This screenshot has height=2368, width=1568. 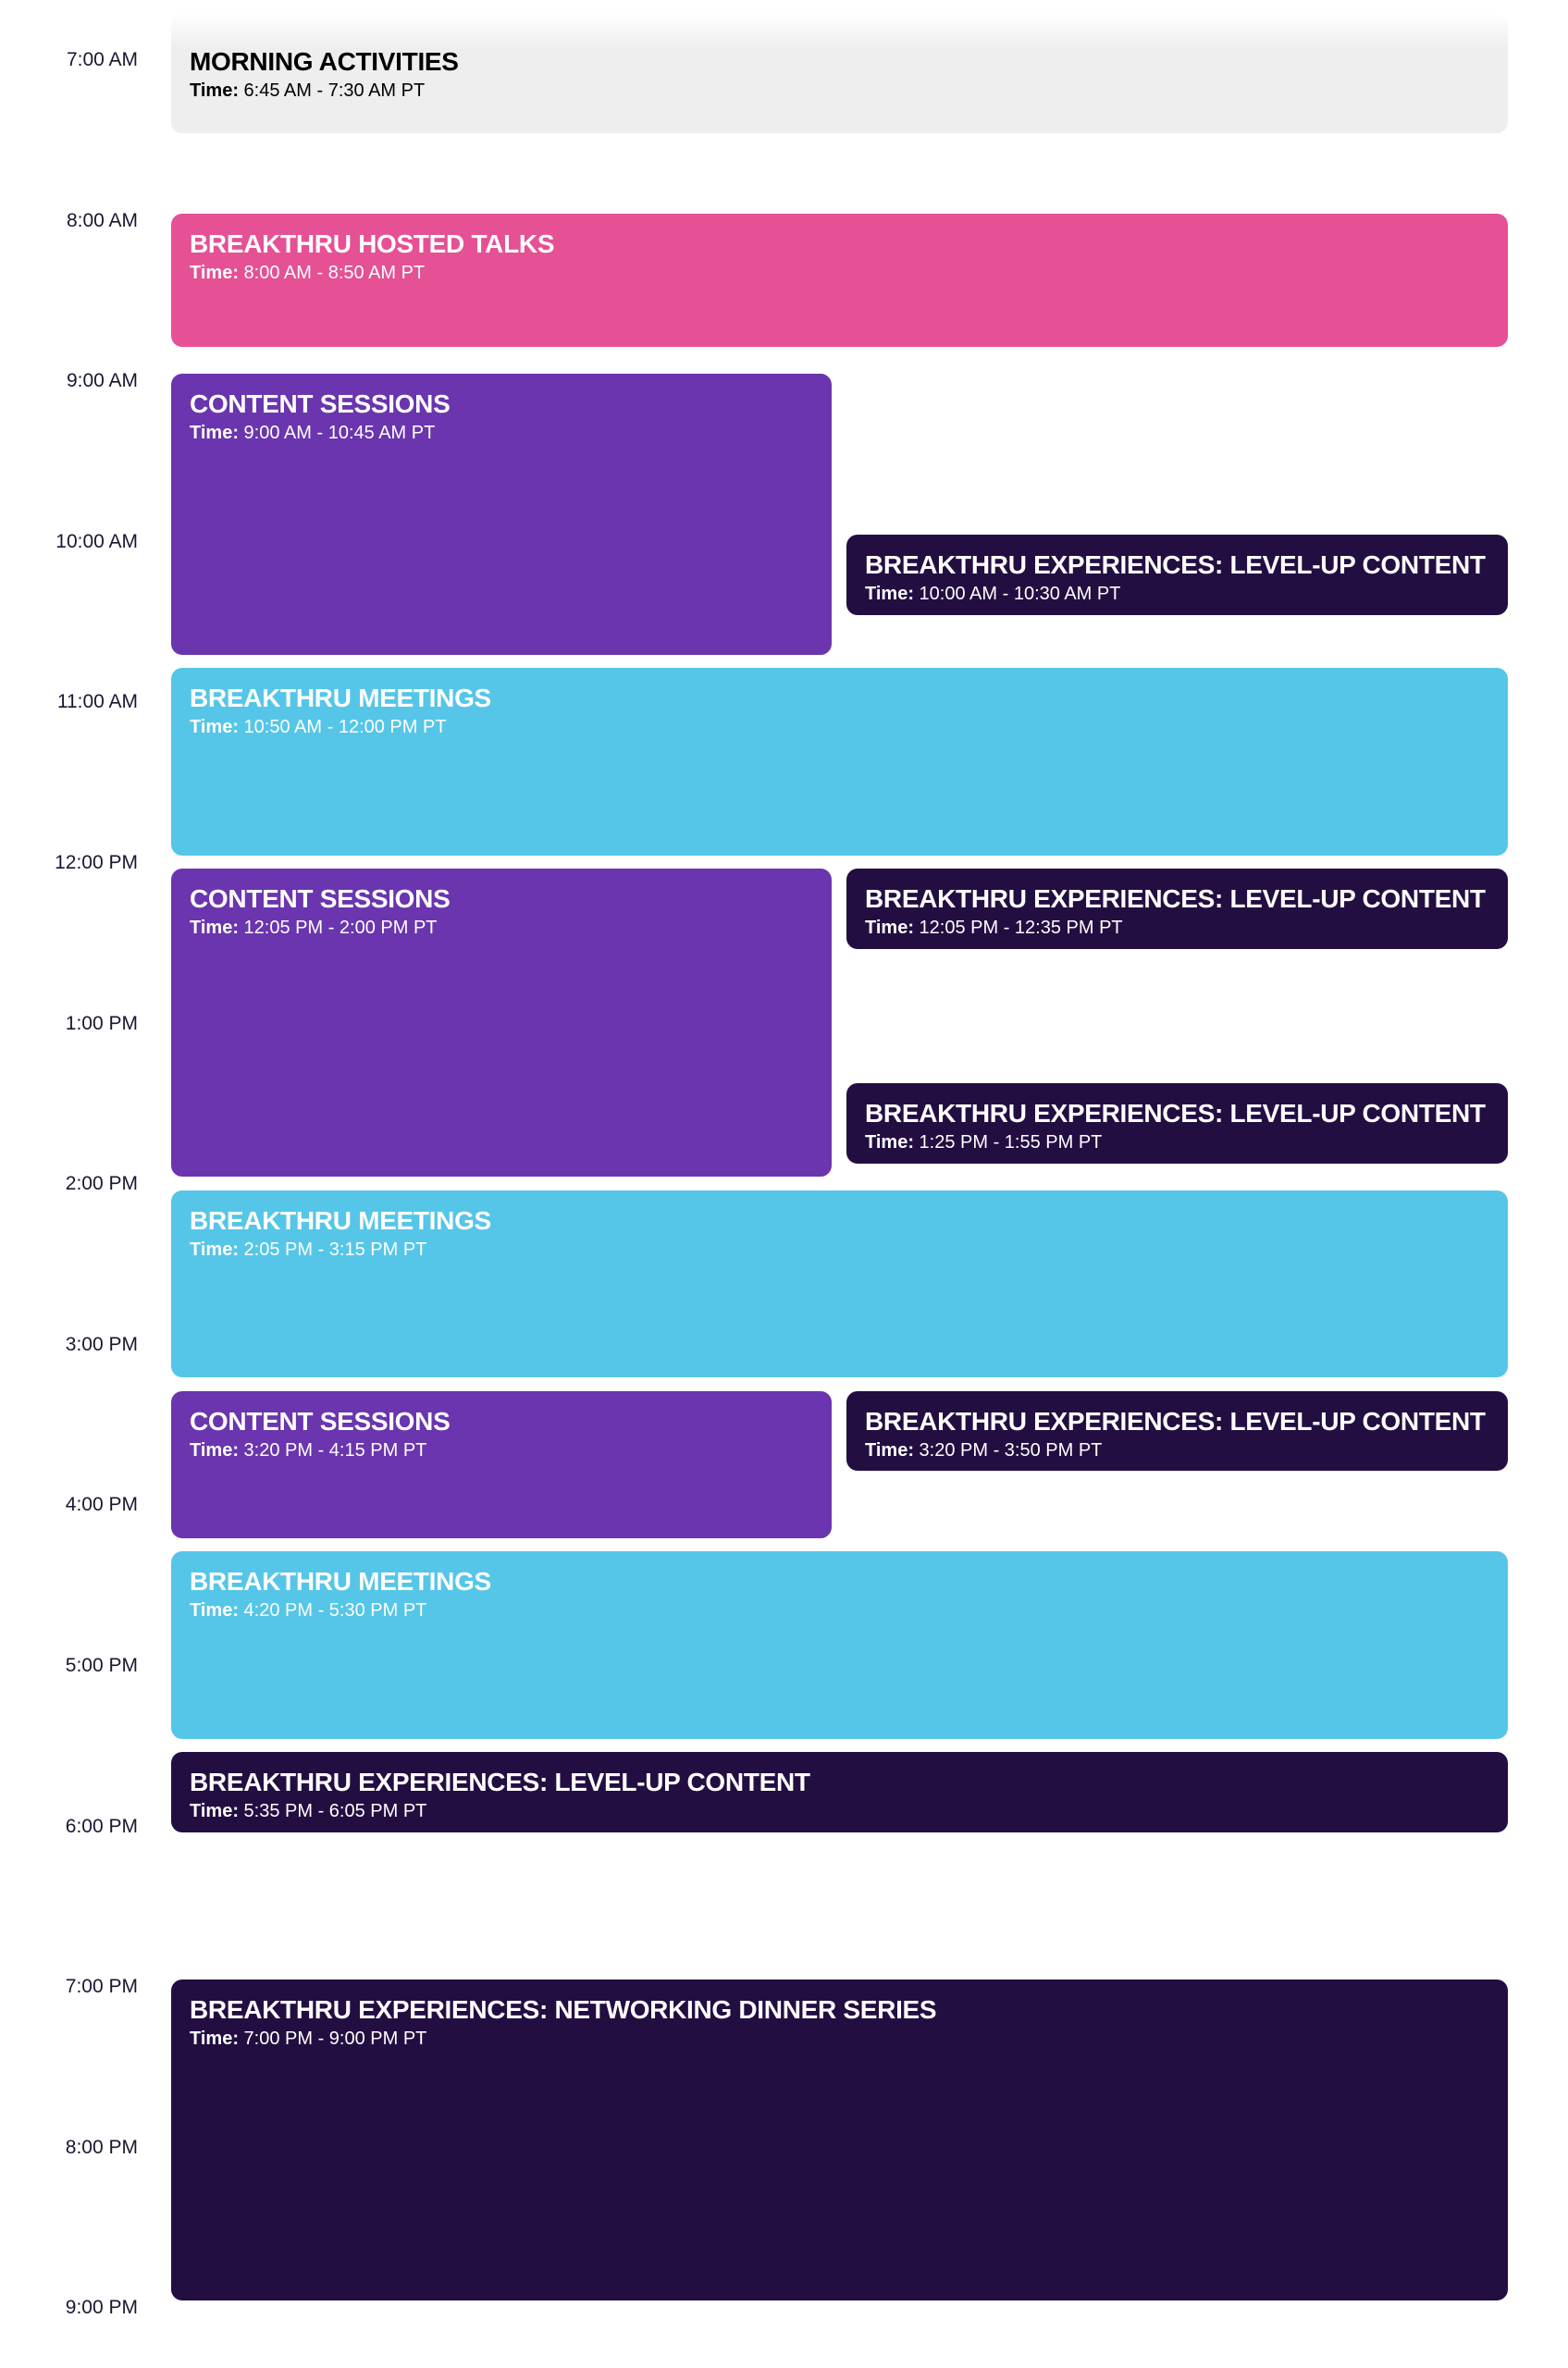 I want to click on hour-label: 6:00 PM, so click(x=101, y=1826).